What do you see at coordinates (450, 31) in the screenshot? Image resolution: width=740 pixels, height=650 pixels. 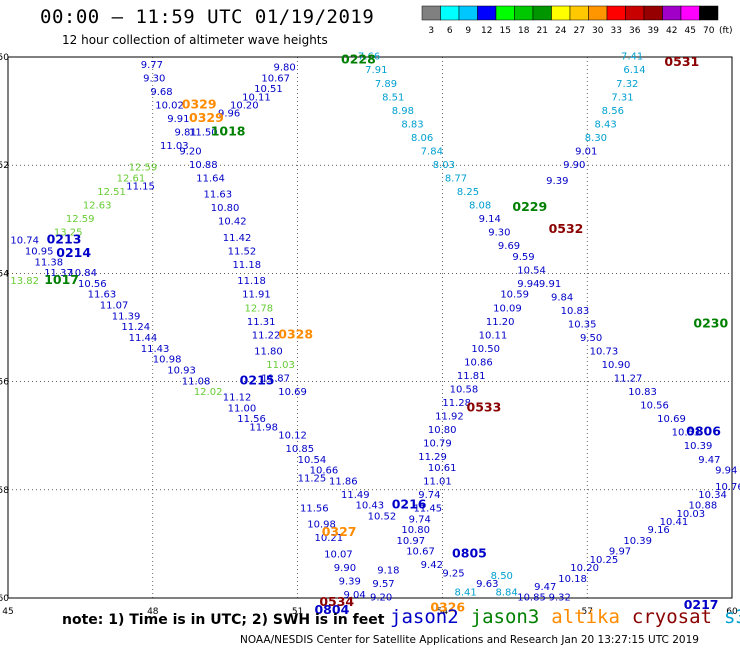 I see `colorbar-tick-label: 6` at bounding box center [450, 31].